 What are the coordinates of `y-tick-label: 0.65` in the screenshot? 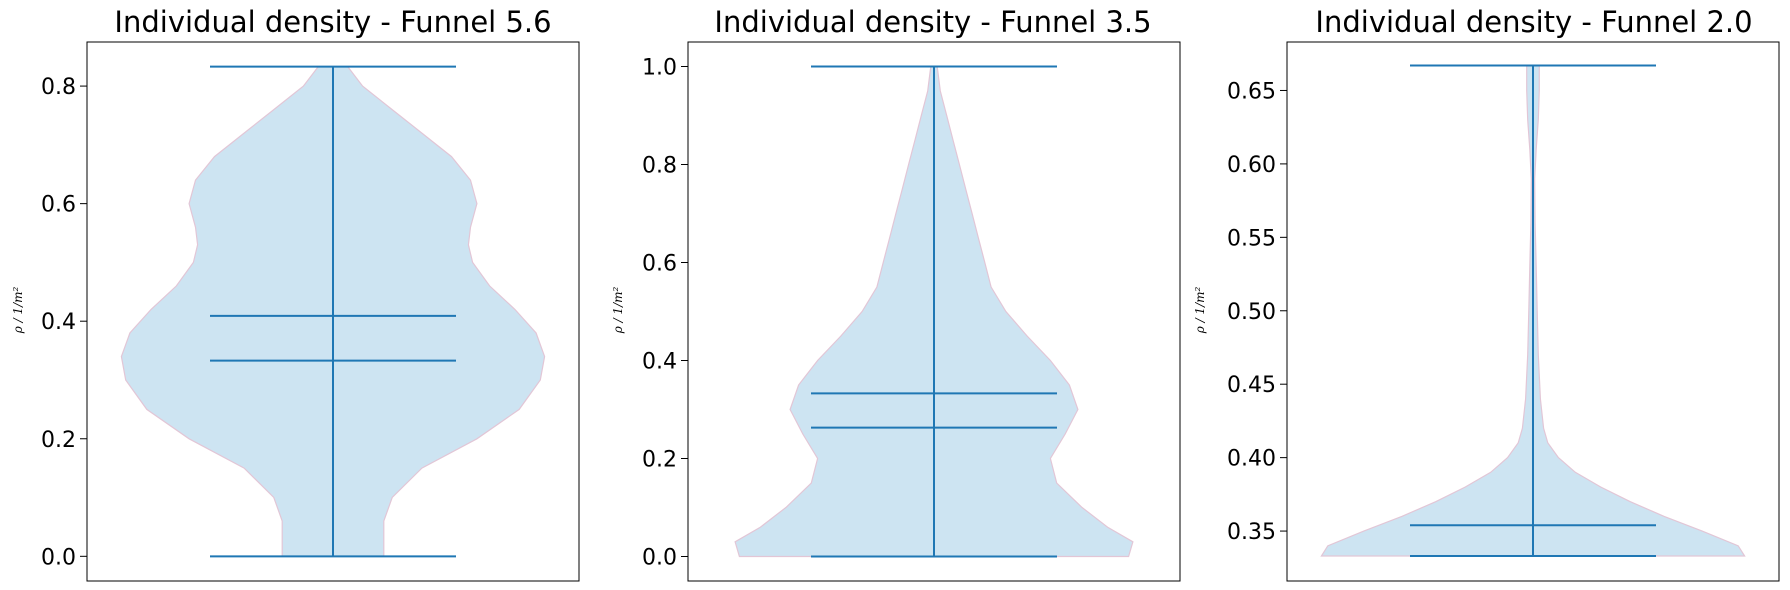 It's located at (1251, 91).